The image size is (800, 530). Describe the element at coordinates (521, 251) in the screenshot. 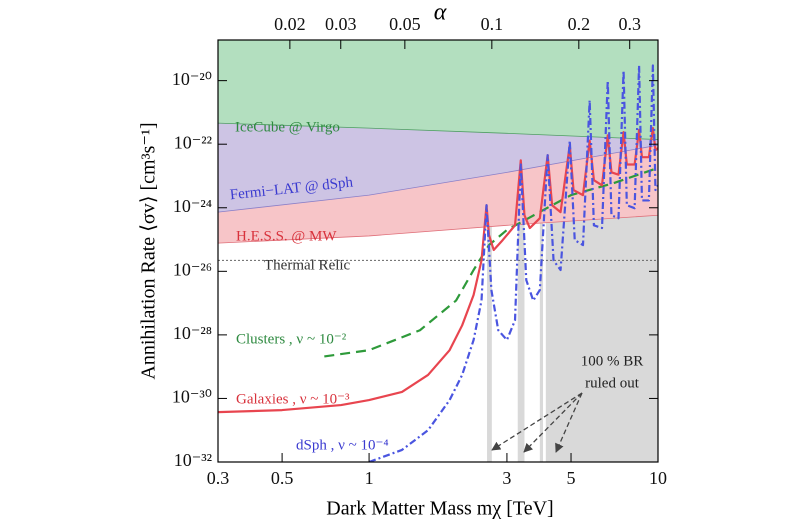

I see `excluded-region` at that location.